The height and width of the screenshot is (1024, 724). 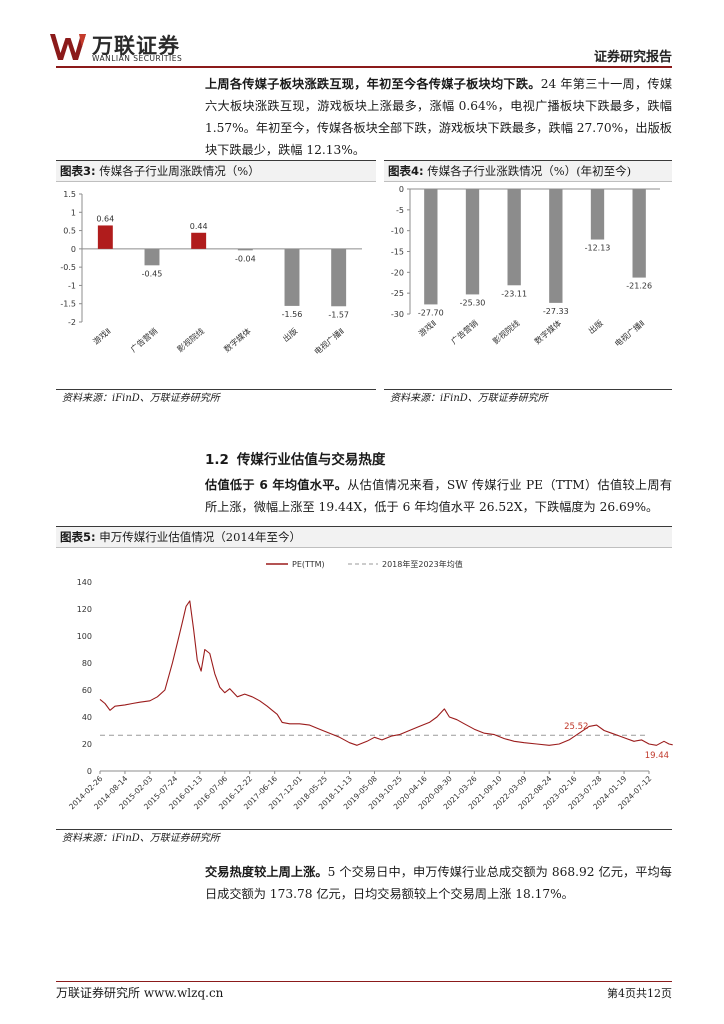 I want to click on fig4-category-label: 影视院线, so click(x=506, y=332).